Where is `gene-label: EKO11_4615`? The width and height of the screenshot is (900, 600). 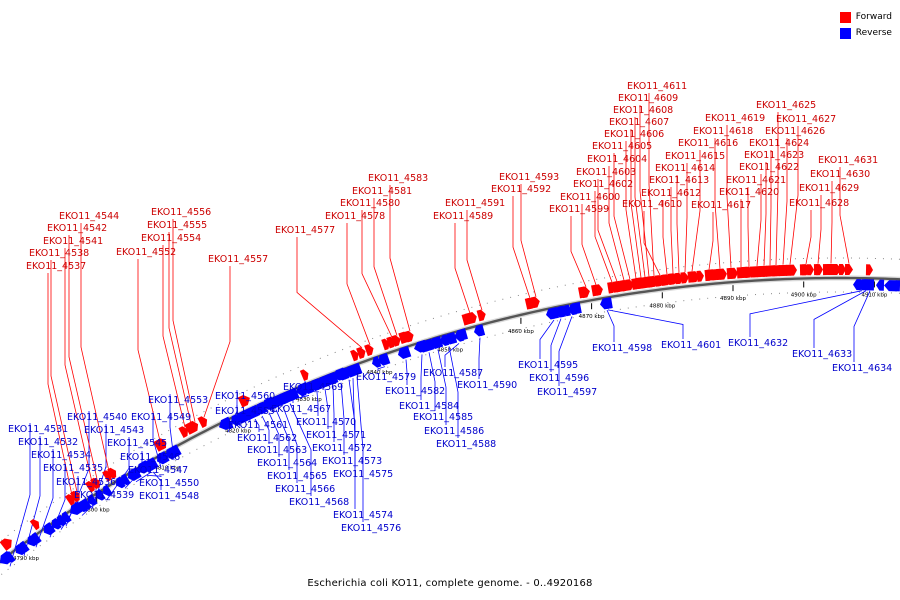 gene-label: EKO11_4615 is located at coordinates (695, 156).